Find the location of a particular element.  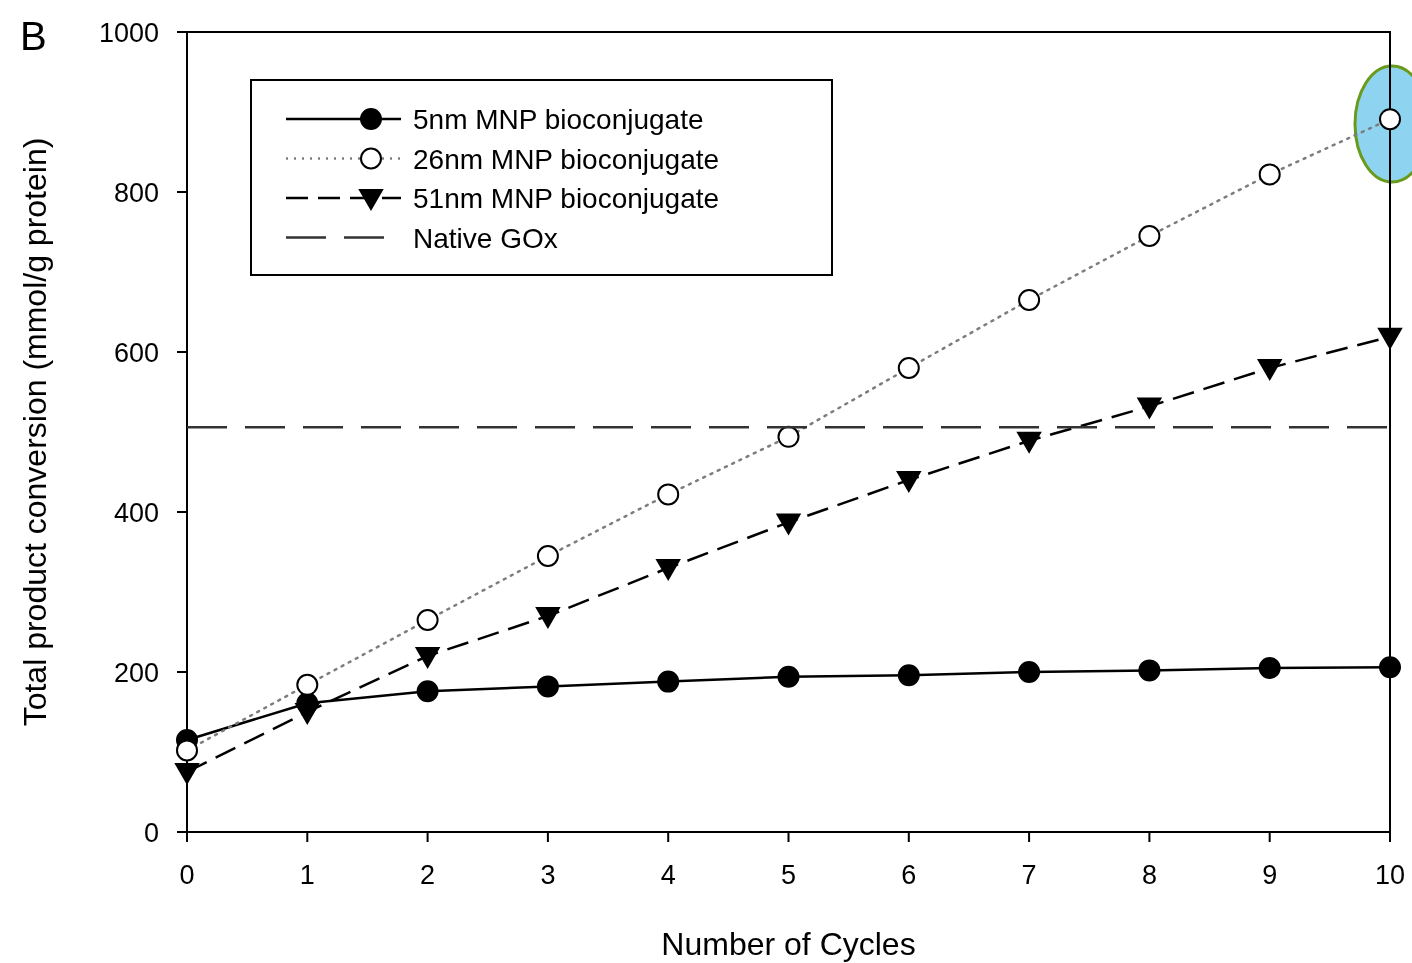

x-tick-label: 5 is located at coordinates (788, 875).